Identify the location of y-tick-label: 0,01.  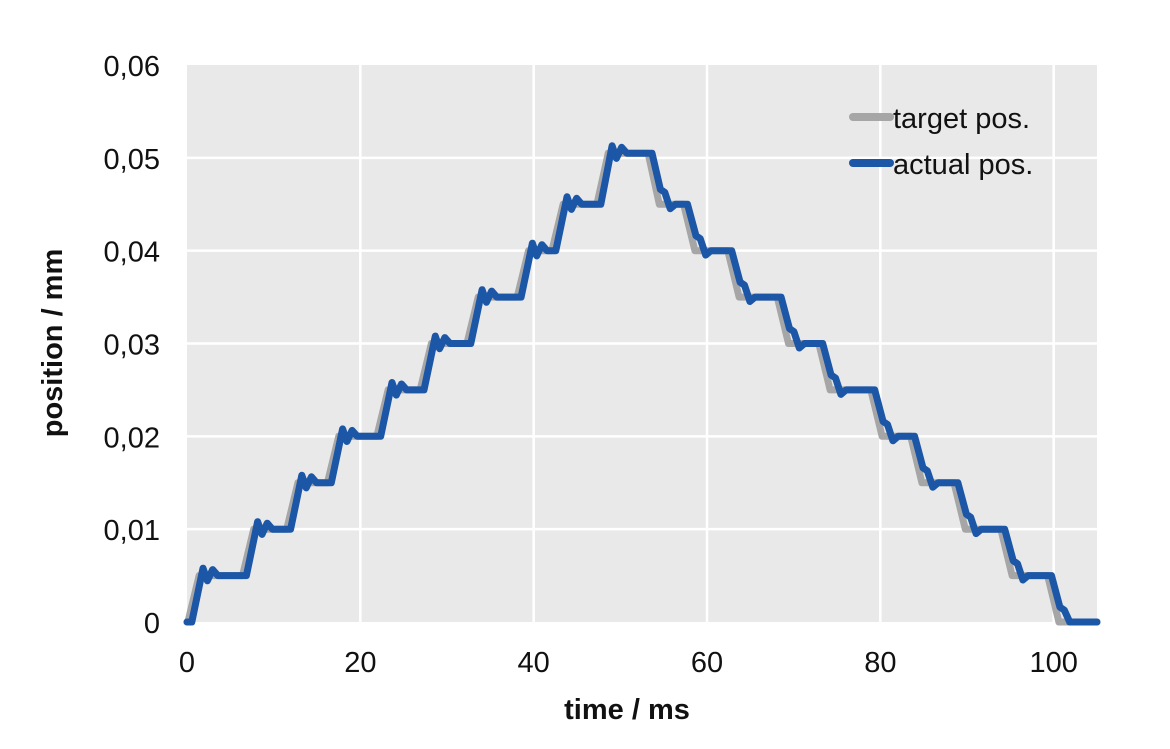
(132, 531).